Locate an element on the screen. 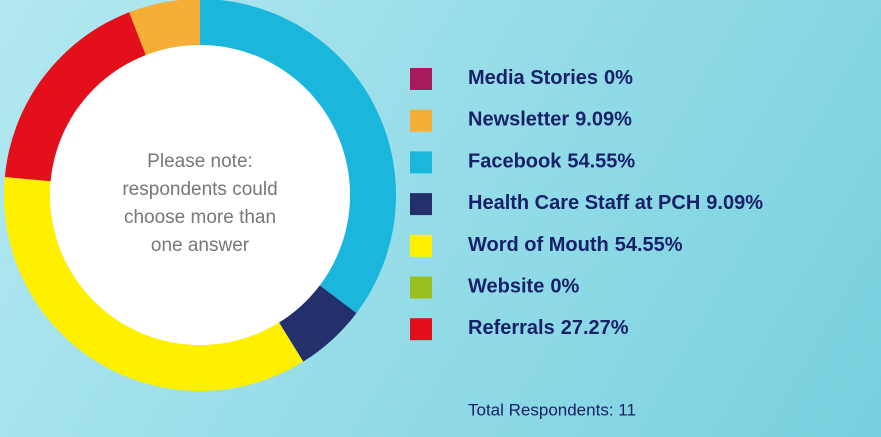 The width and height of the screenshot is (881, 437). legend-entry: Facebook 54.55% is located at coordinates (551, 162).